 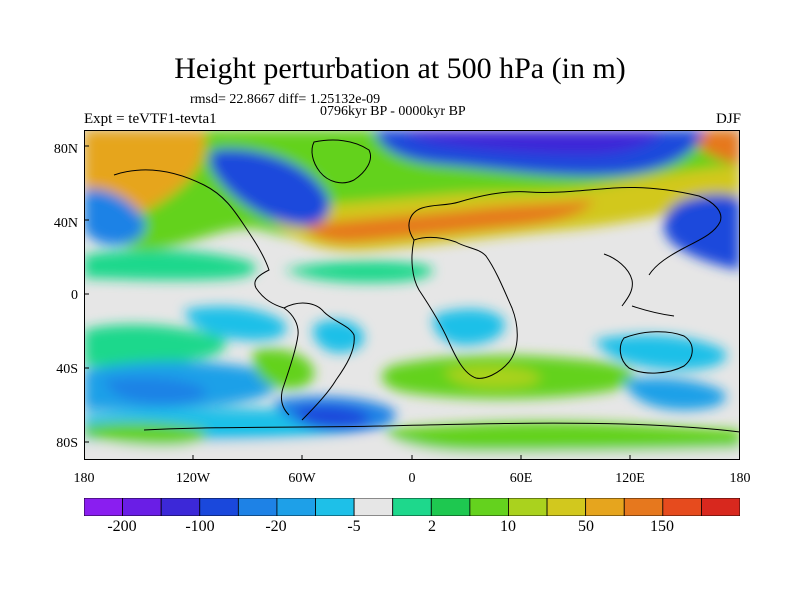 What do you see at coordinates (67, 443) in the screenshot?
I see `lat-label: 80S` at bounding box center [67, 443].